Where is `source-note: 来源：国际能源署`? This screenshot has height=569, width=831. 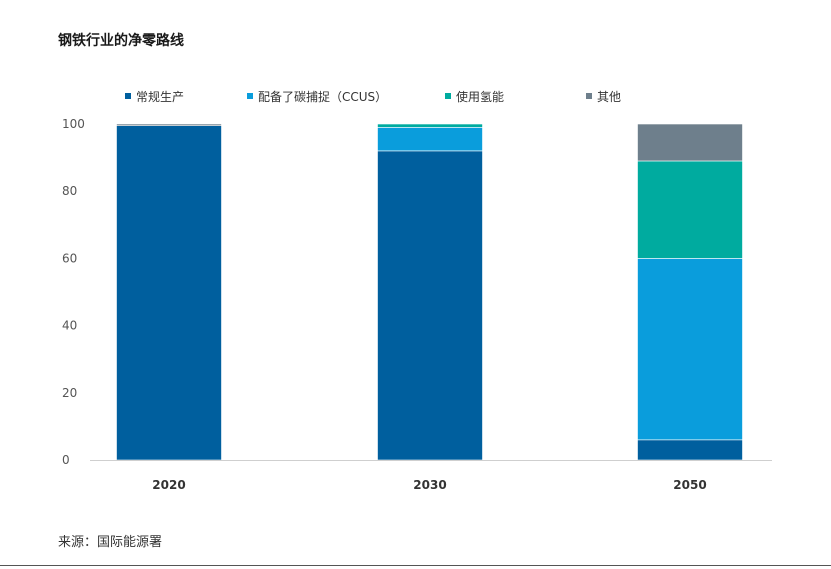
source-note: 来源：国际能源署 is located at coordinates (110, 542).